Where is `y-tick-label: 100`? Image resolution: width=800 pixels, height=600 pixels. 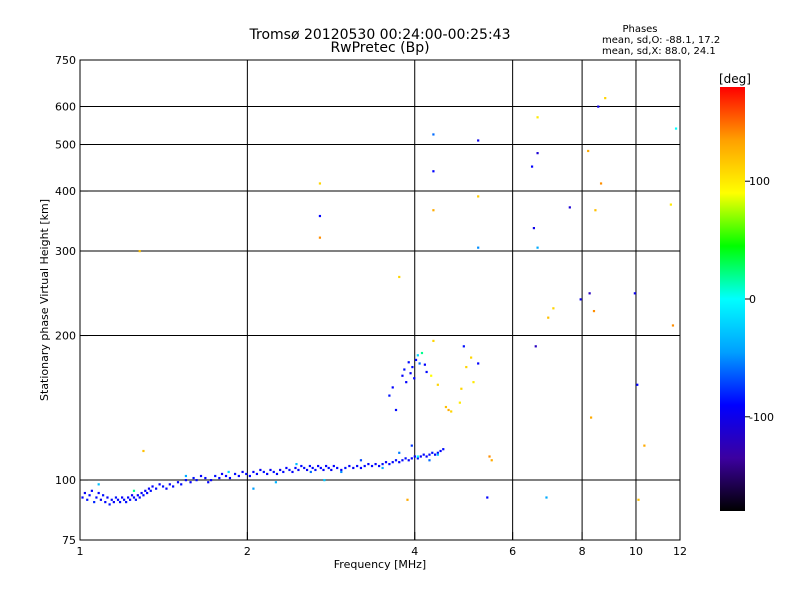
y-tick-label: 100 is located at coordinates (65, 480).